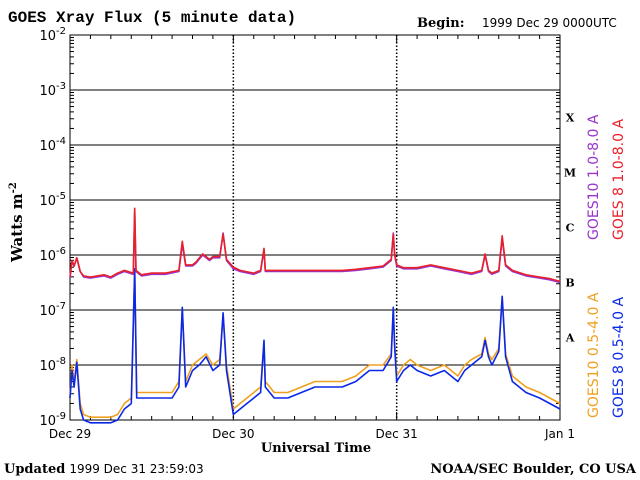 The height and width of the screenshot is (480, 640). I want to click on x-tick-labels: Dec 29 Dec 30 Dec 31 Jan 1, so click(312, 434).